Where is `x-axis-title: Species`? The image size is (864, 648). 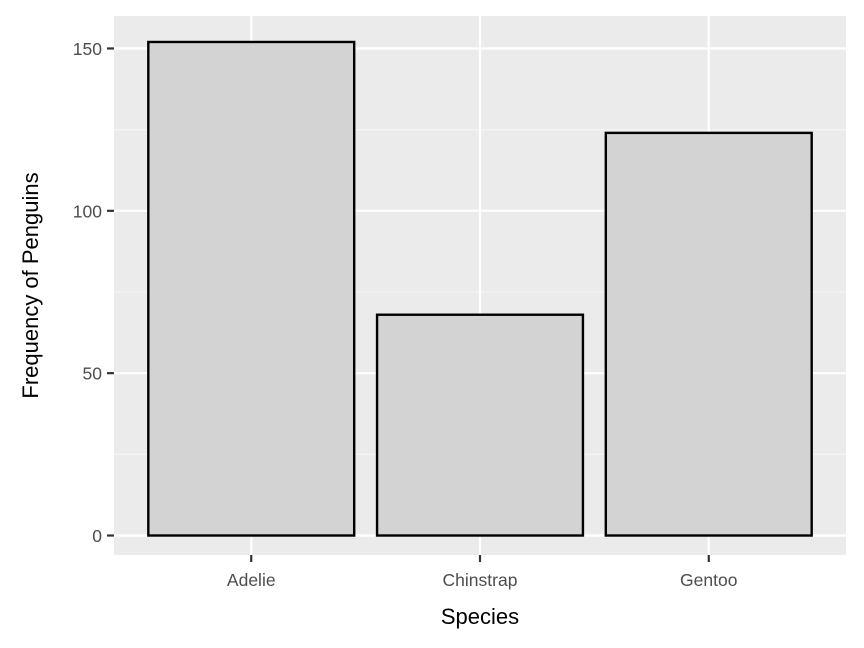 x-axis-title: Species is located at coordinates (480, 616).